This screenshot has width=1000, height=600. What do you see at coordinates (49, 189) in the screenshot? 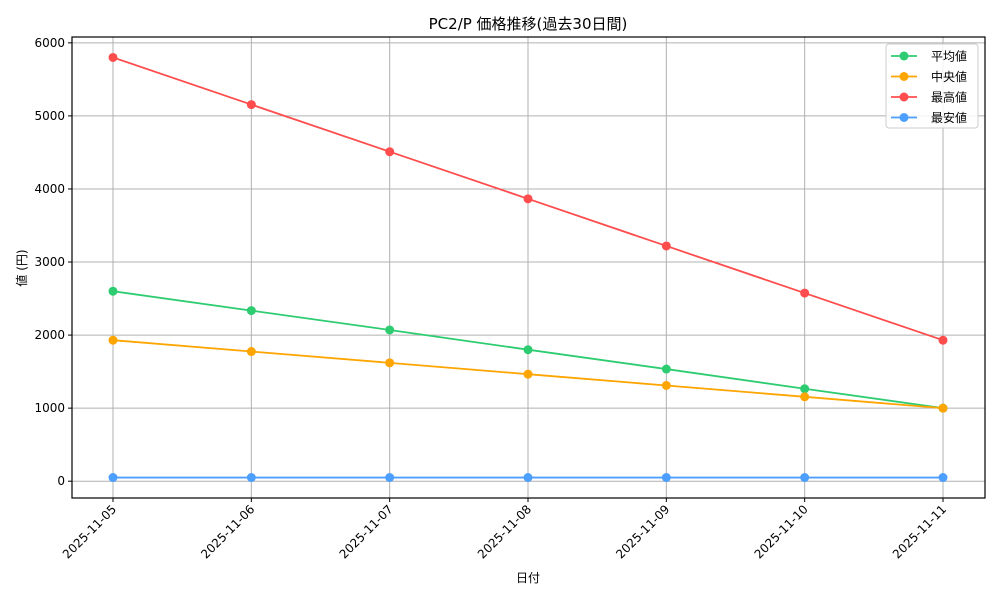
I see `y-tick-label: 4000` at bounding box center [49, 189].